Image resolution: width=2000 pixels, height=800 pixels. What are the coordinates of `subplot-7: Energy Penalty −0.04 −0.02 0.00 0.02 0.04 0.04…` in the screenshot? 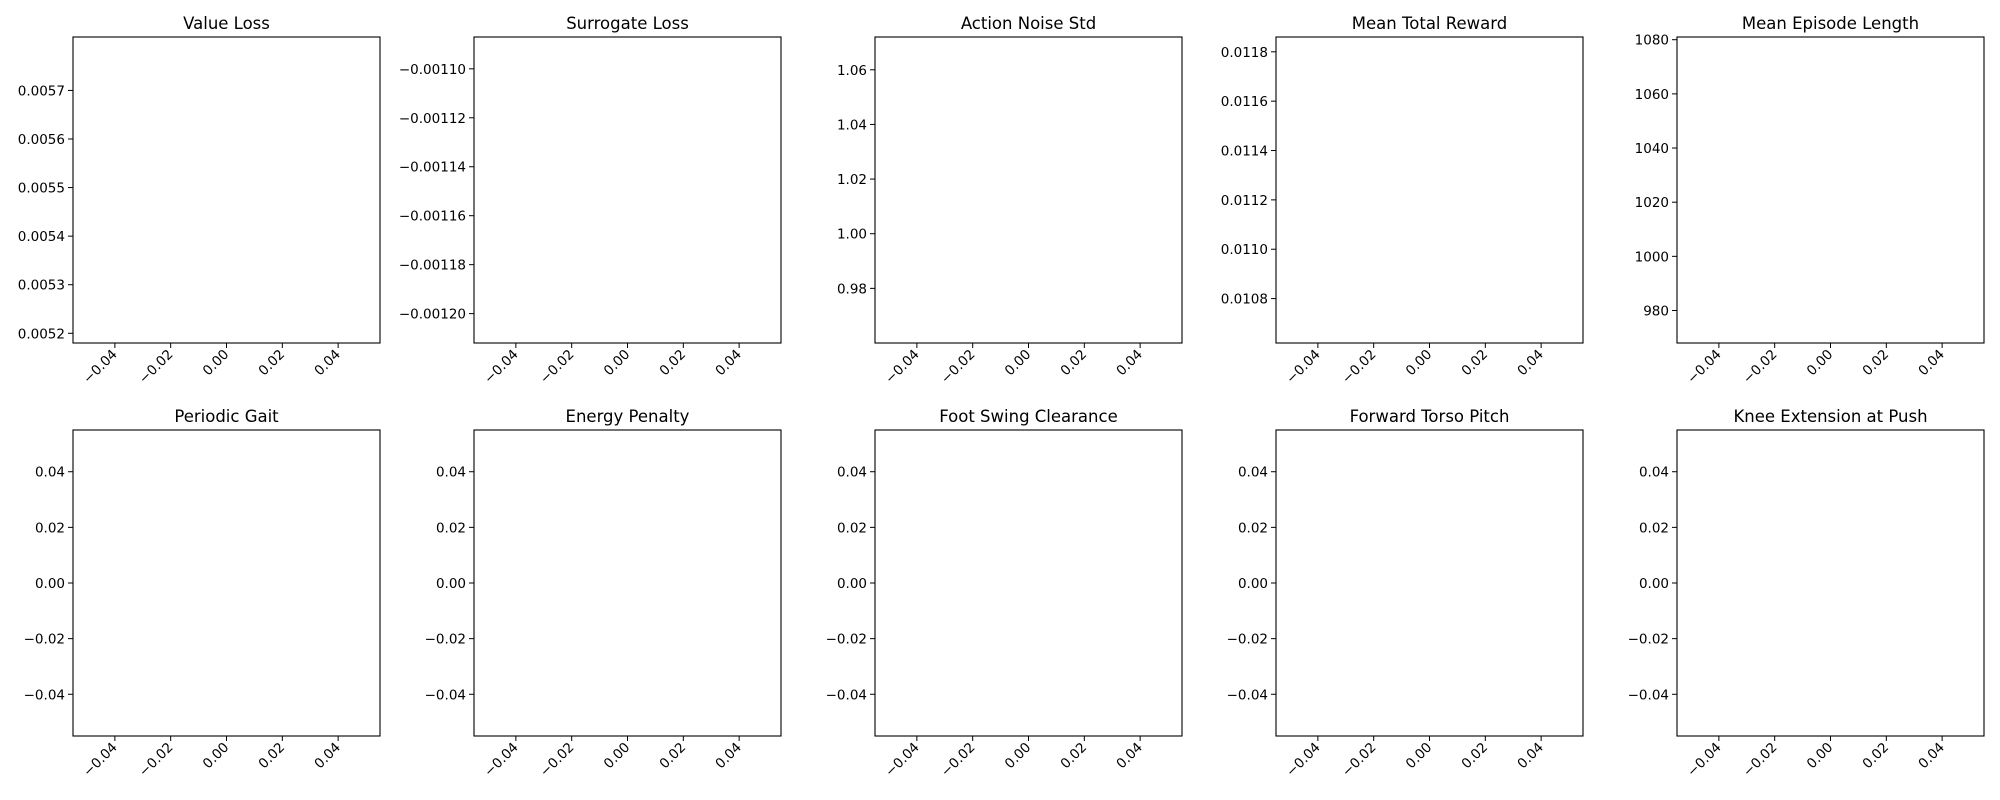 It's located at (603, 594).